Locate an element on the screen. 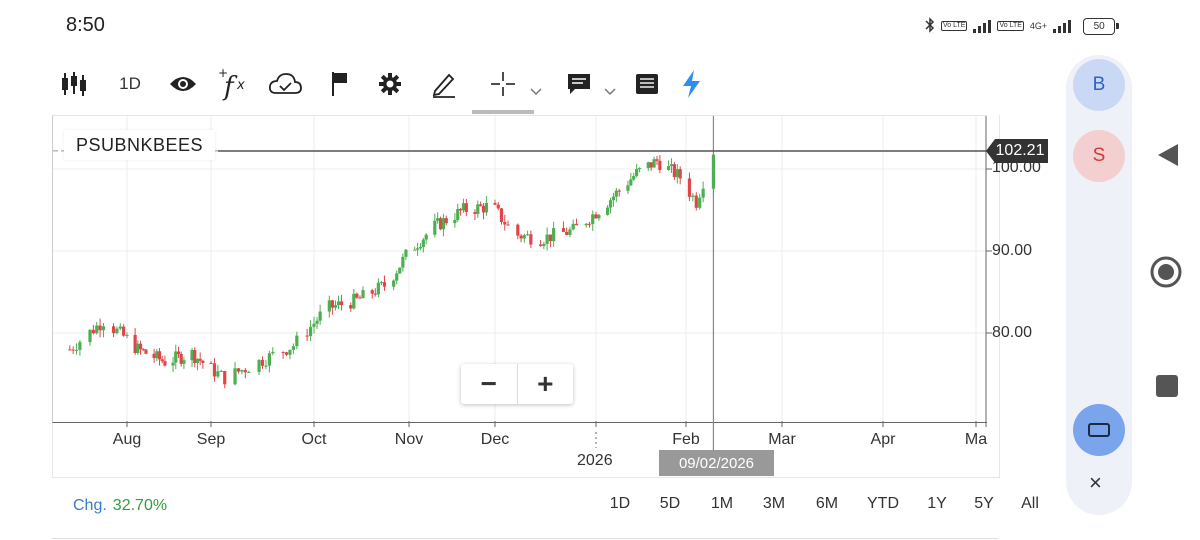  range-all: All is located at coordinates (1030, 503).